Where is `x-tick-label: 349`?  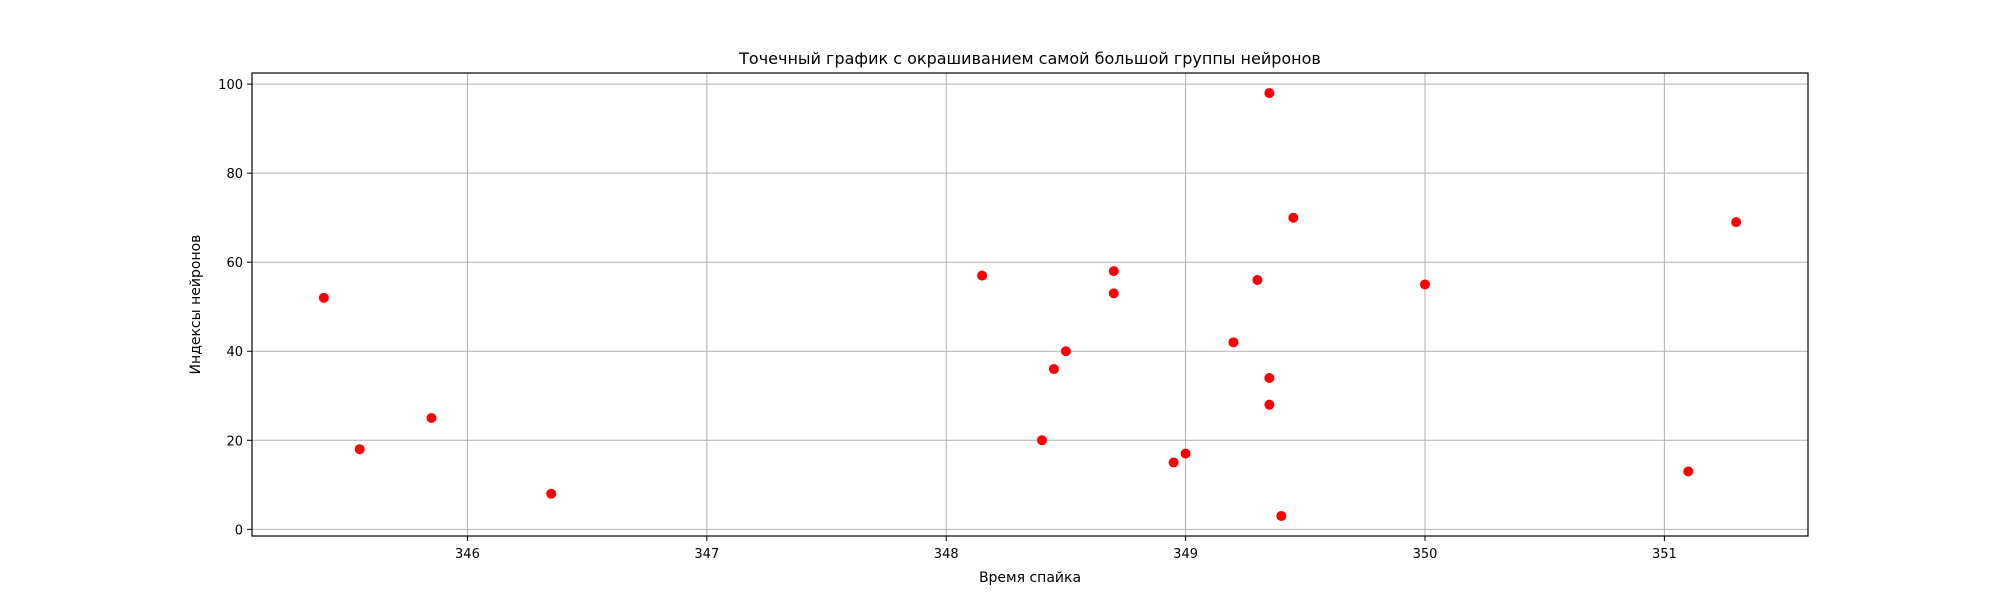 x-tick-label: 349 is located at coordinates (1185, 554).